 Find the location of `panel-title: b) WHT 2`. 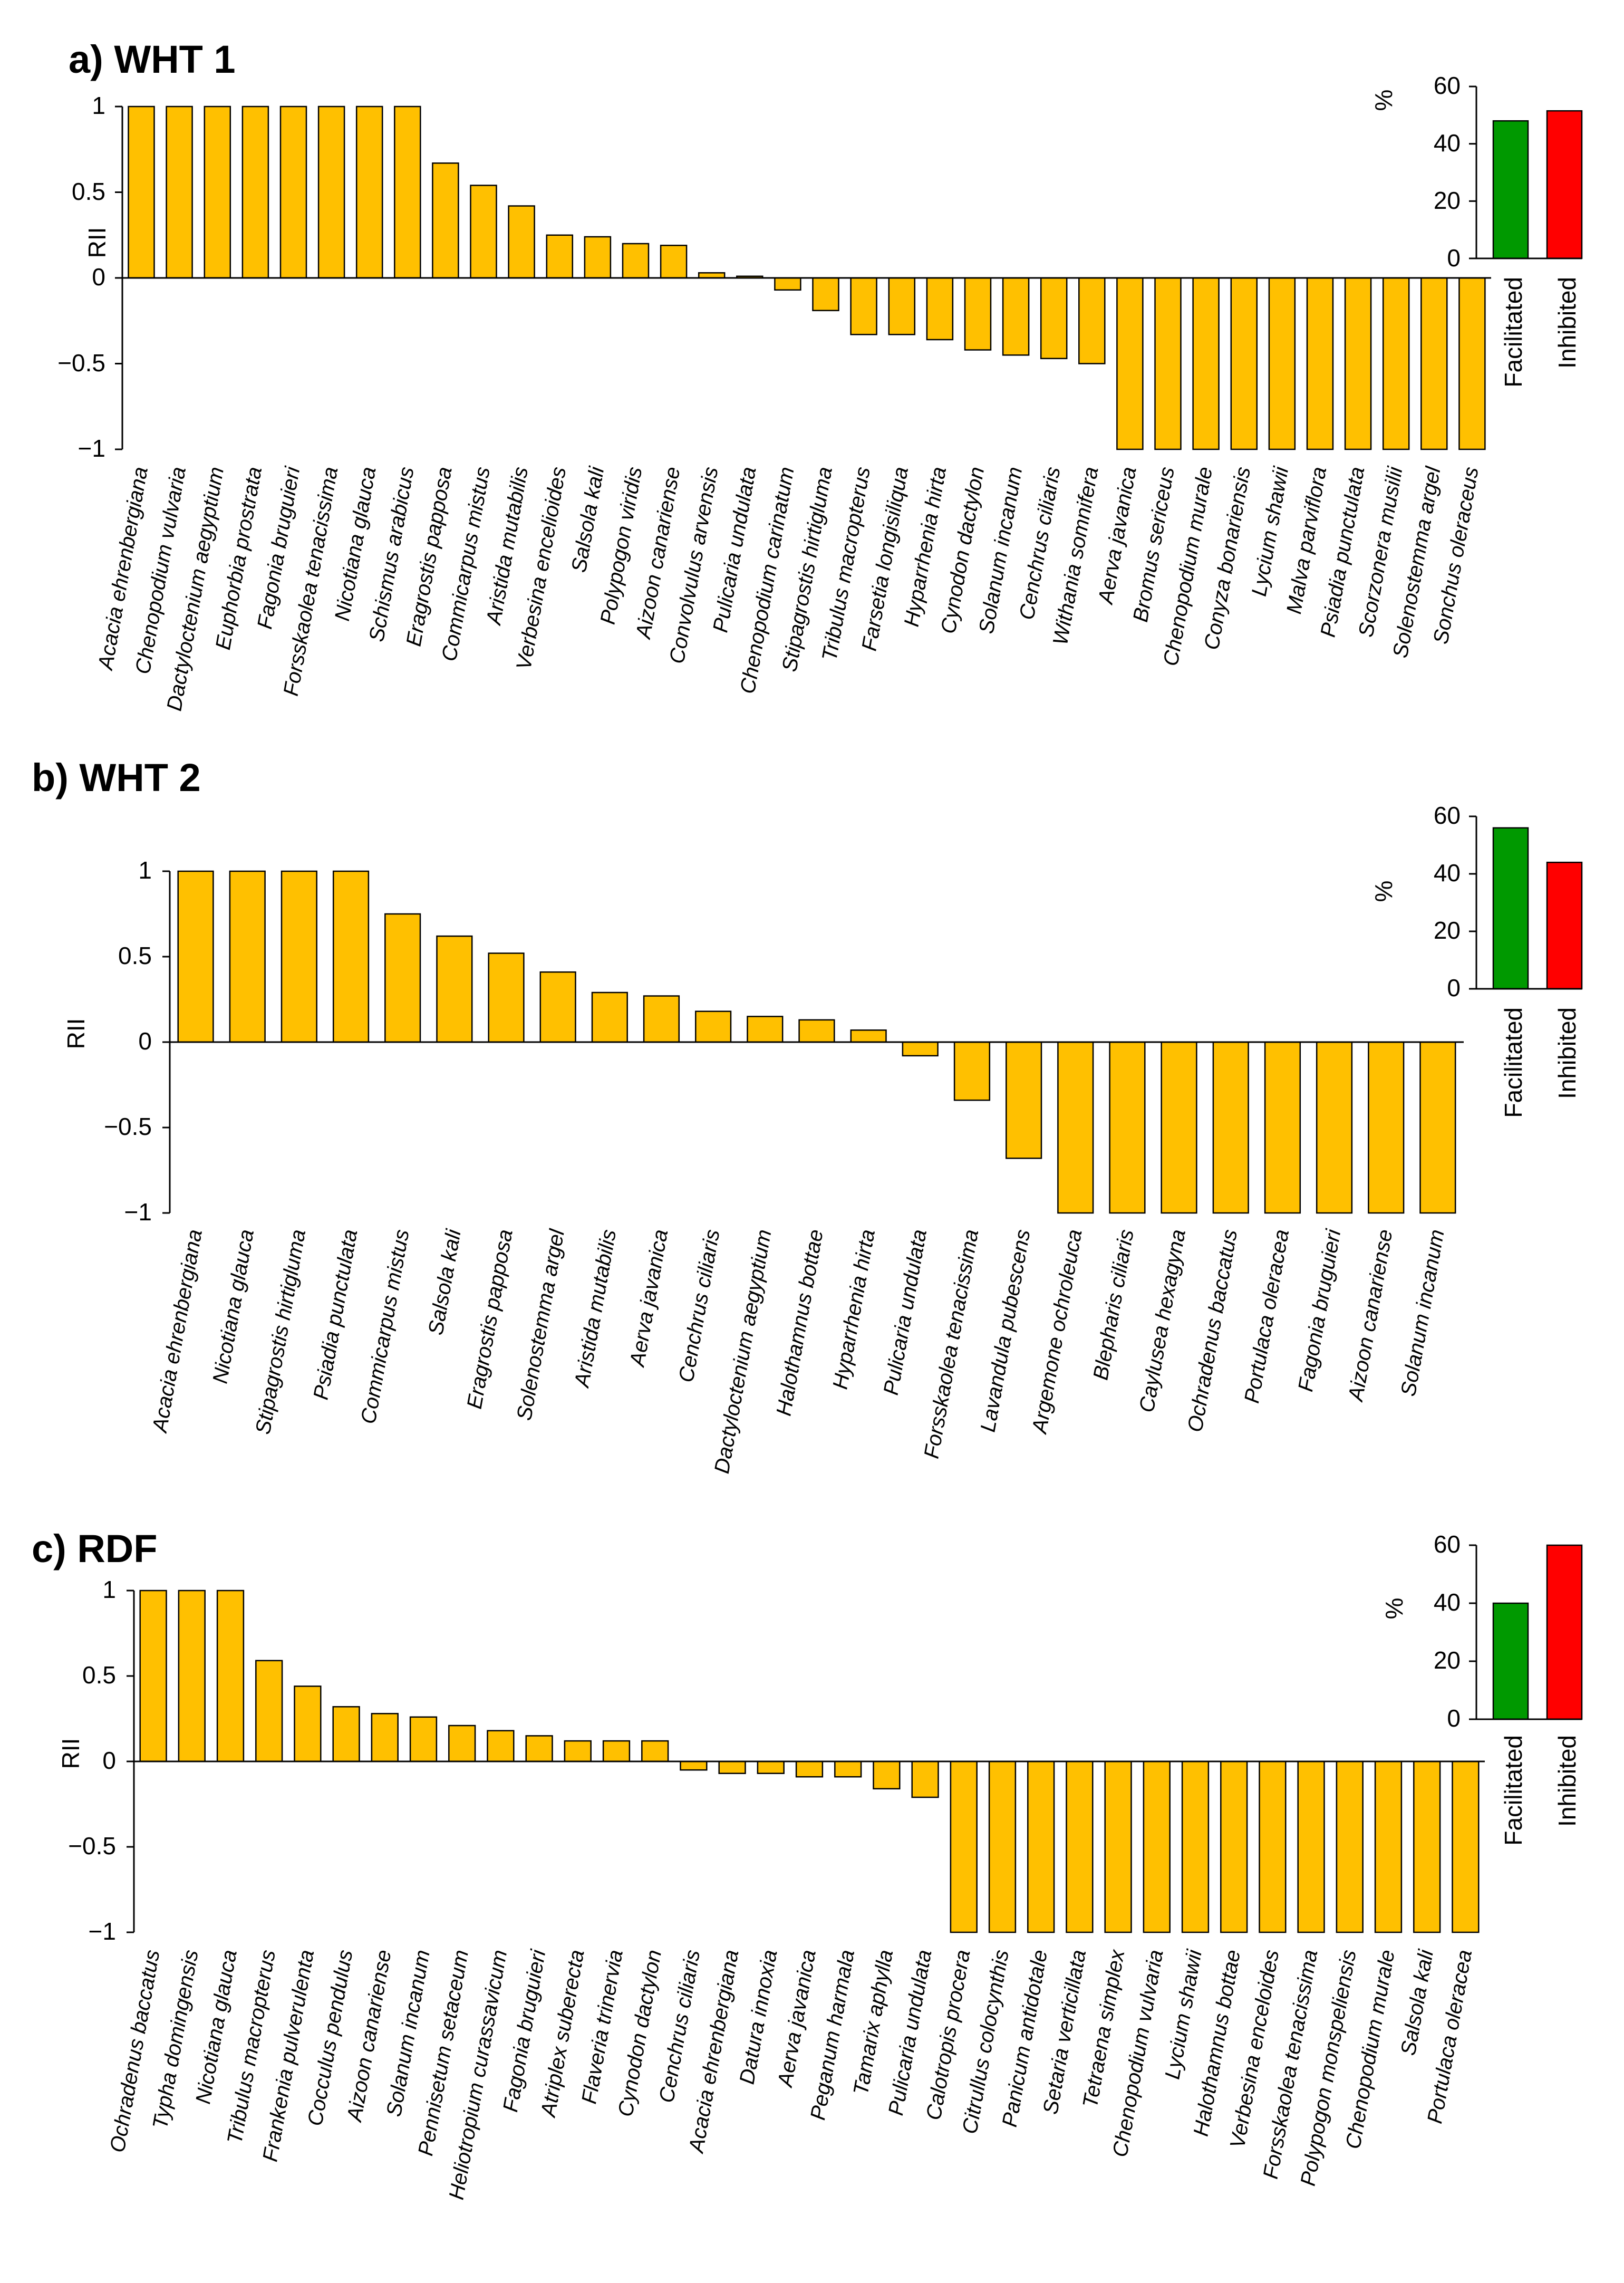

panel-title: b) WHT 2 is located at coordinates (116, 777).